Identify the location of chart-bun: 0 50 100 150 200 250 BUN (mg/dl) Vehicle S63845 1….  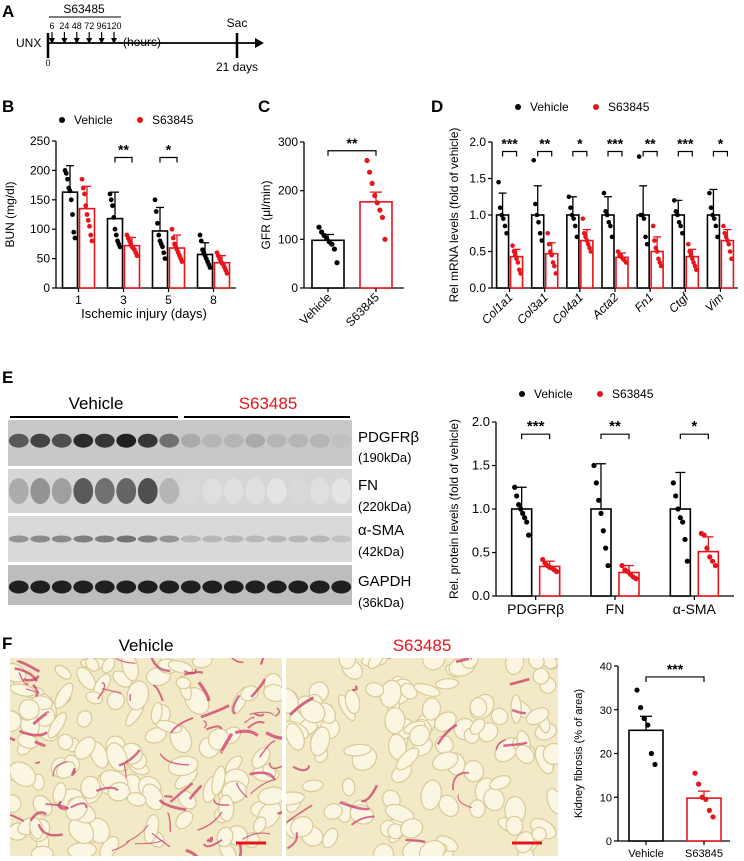
(119, 217).